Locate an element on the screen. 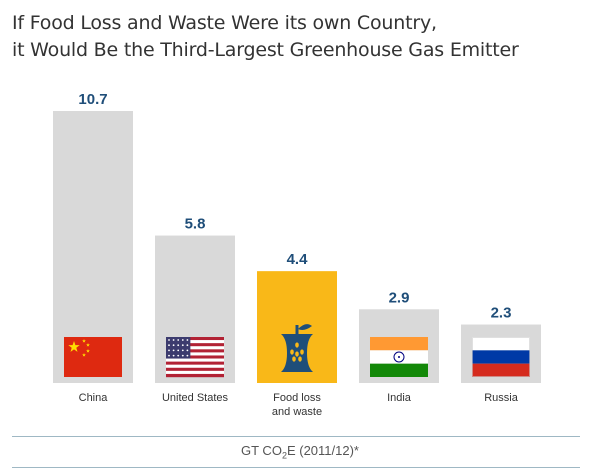 The width and height of the screenshot is (600, 475). bar-group-food-loss-and-waste: 4.4 Food loss and waste is located at coordinates (297, 334).